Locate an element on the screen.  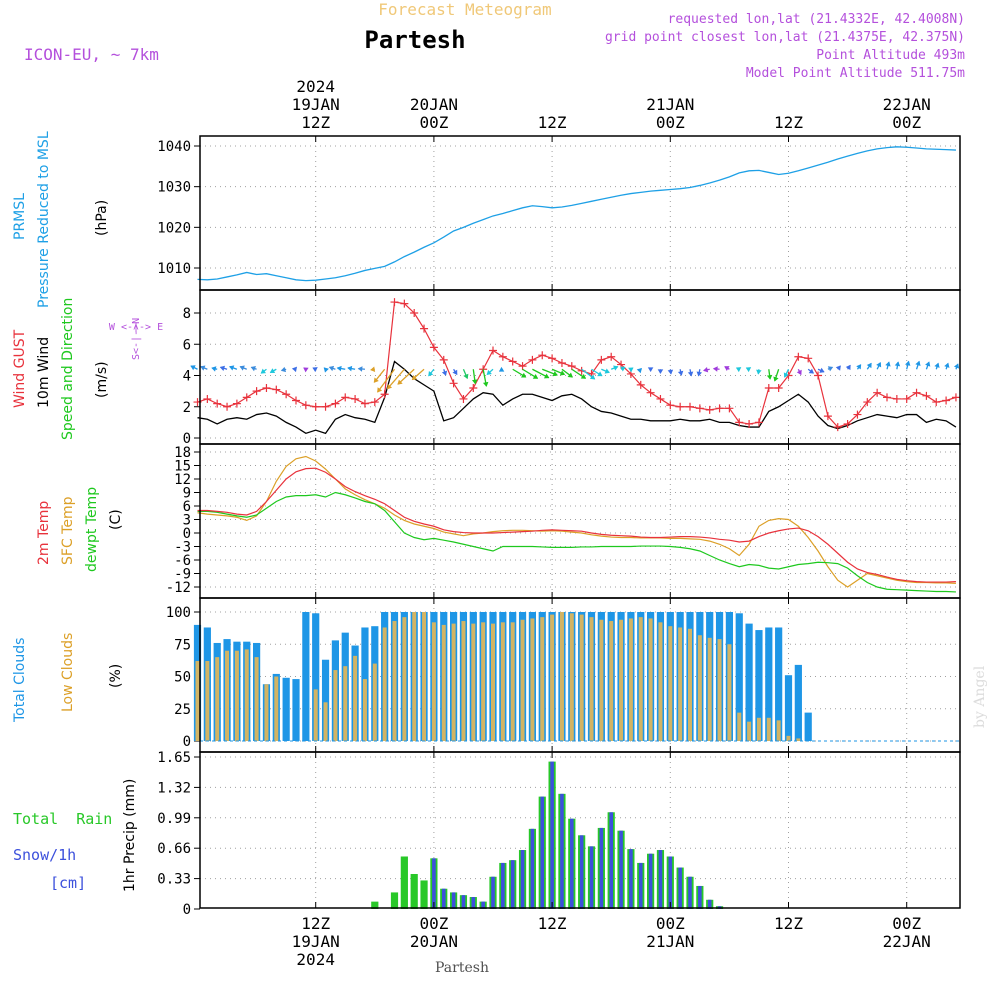
clouds-unit: (%) is located at coordinates (116, 676).